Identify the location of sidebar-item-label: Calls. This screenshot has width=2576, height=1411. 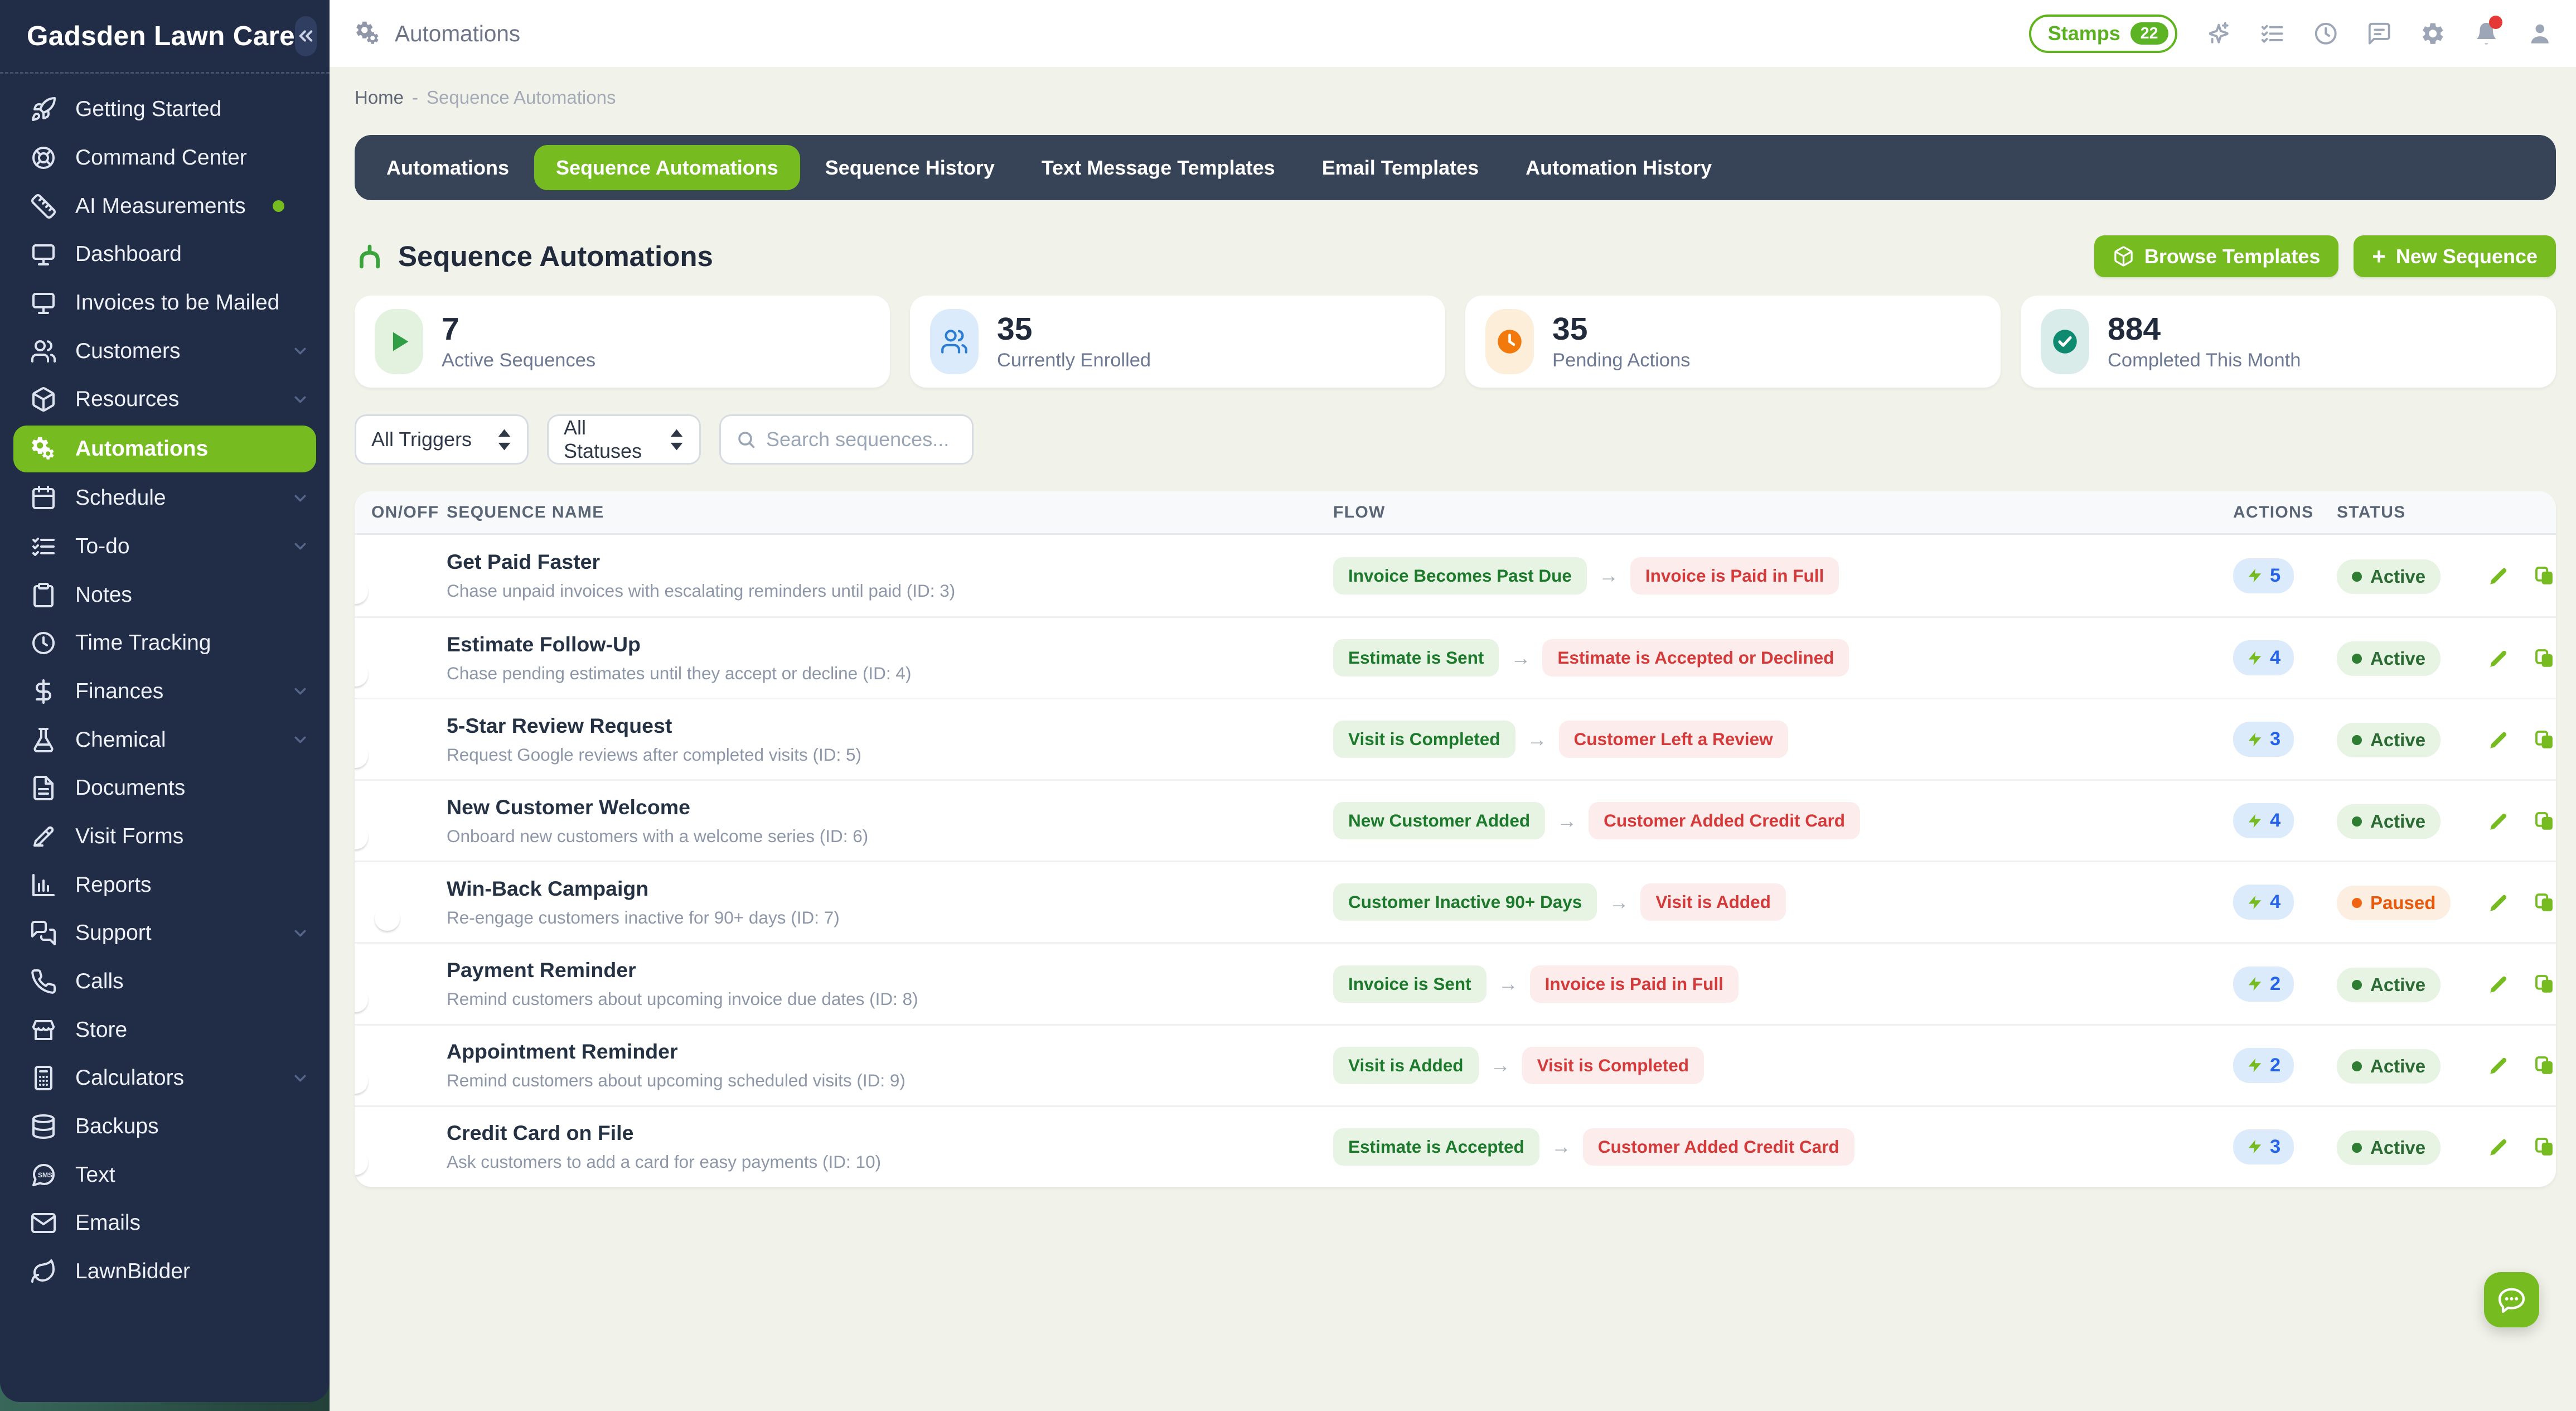
(100, 981).